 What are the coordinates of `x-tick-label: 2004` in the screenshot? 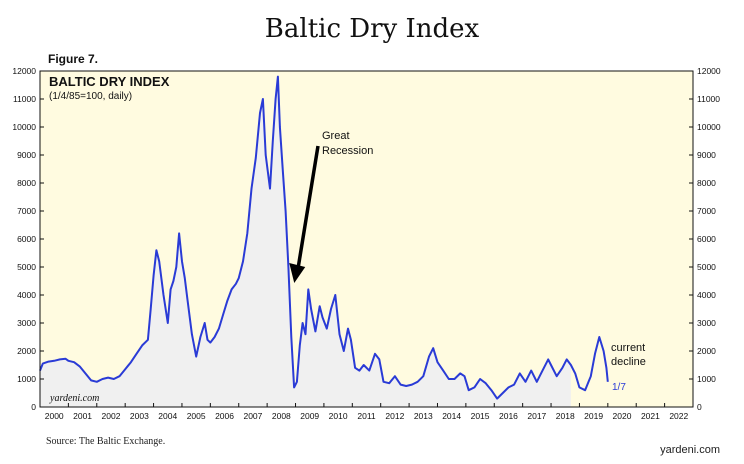 It's located at (167, 416).